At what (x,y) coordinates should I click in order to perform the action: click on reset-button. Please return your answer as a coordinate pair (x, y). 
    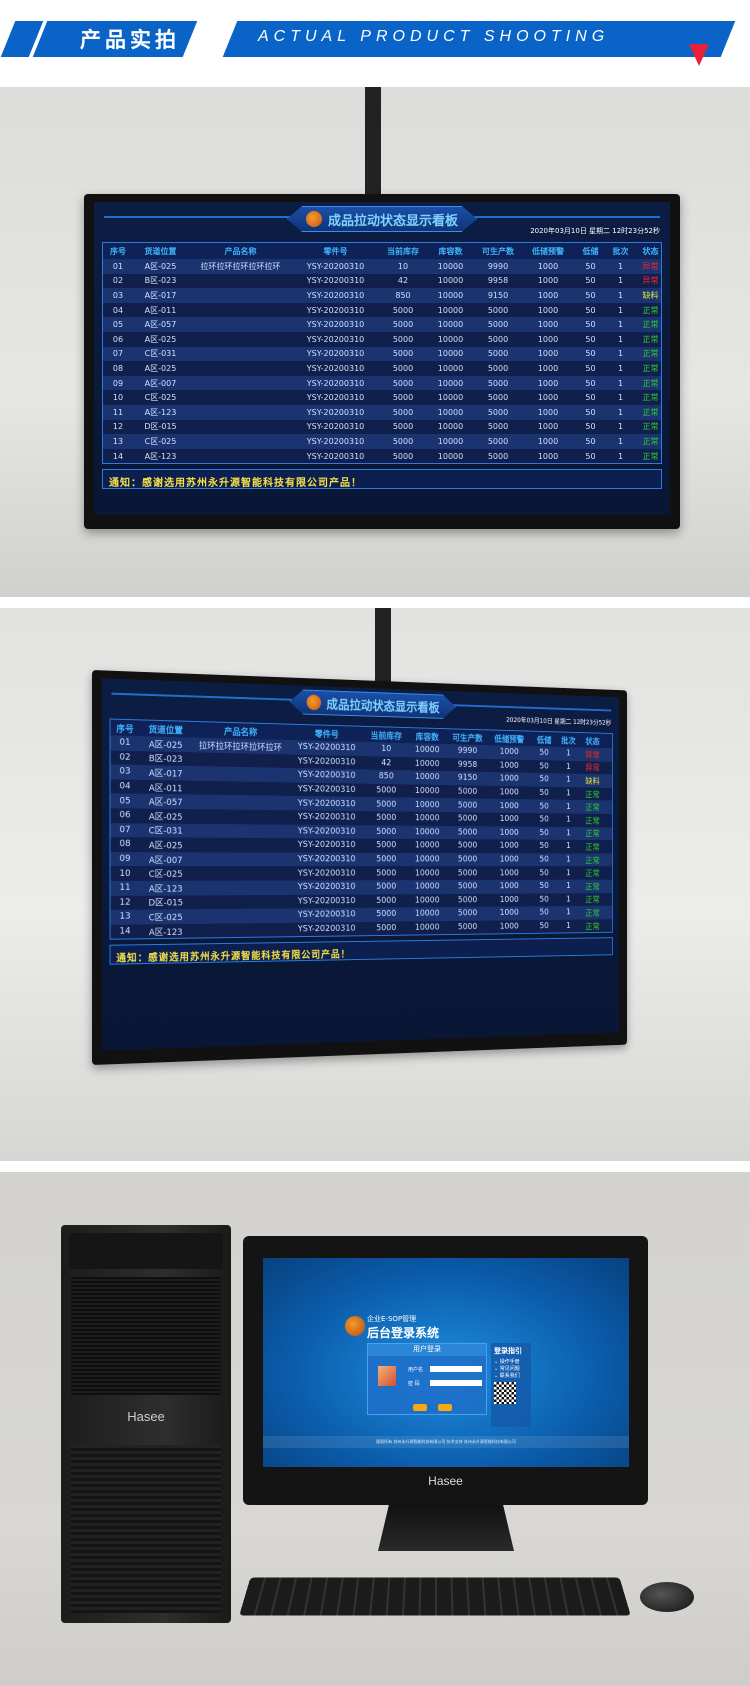
    Looking at the image, I should click on (445, 1407).